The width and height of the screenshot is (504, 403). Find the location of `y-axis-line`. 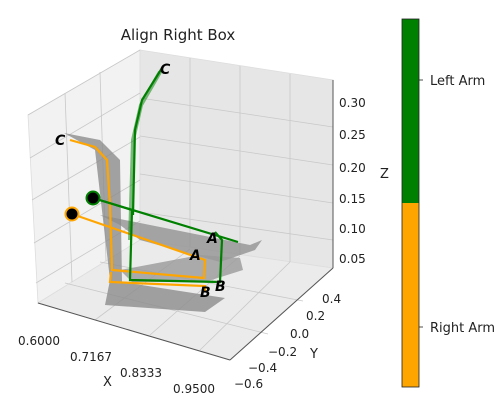

y-axis-line is located at coordinates (281, 314).